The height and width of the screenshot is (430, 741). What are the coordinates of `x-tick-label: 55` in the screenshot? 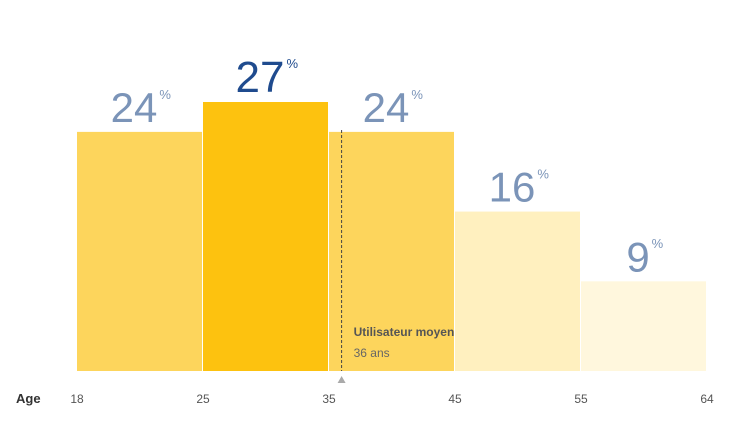 It's located at (581, 399).